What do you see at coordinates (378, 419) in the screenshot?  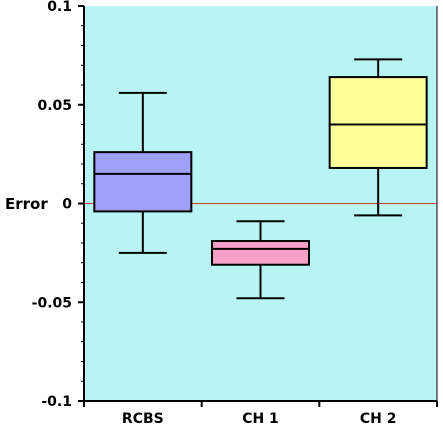 I see `x-tick-label: CH 2` at bounding box center [378, 419].